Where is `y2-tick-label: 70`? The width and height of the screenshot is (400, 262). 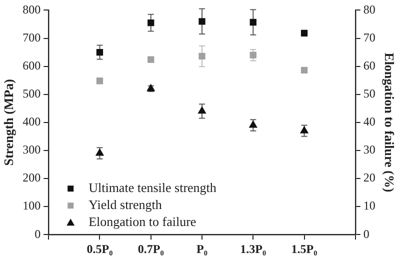
y2-tick-label: 70 is located at coordinates (369, 37).